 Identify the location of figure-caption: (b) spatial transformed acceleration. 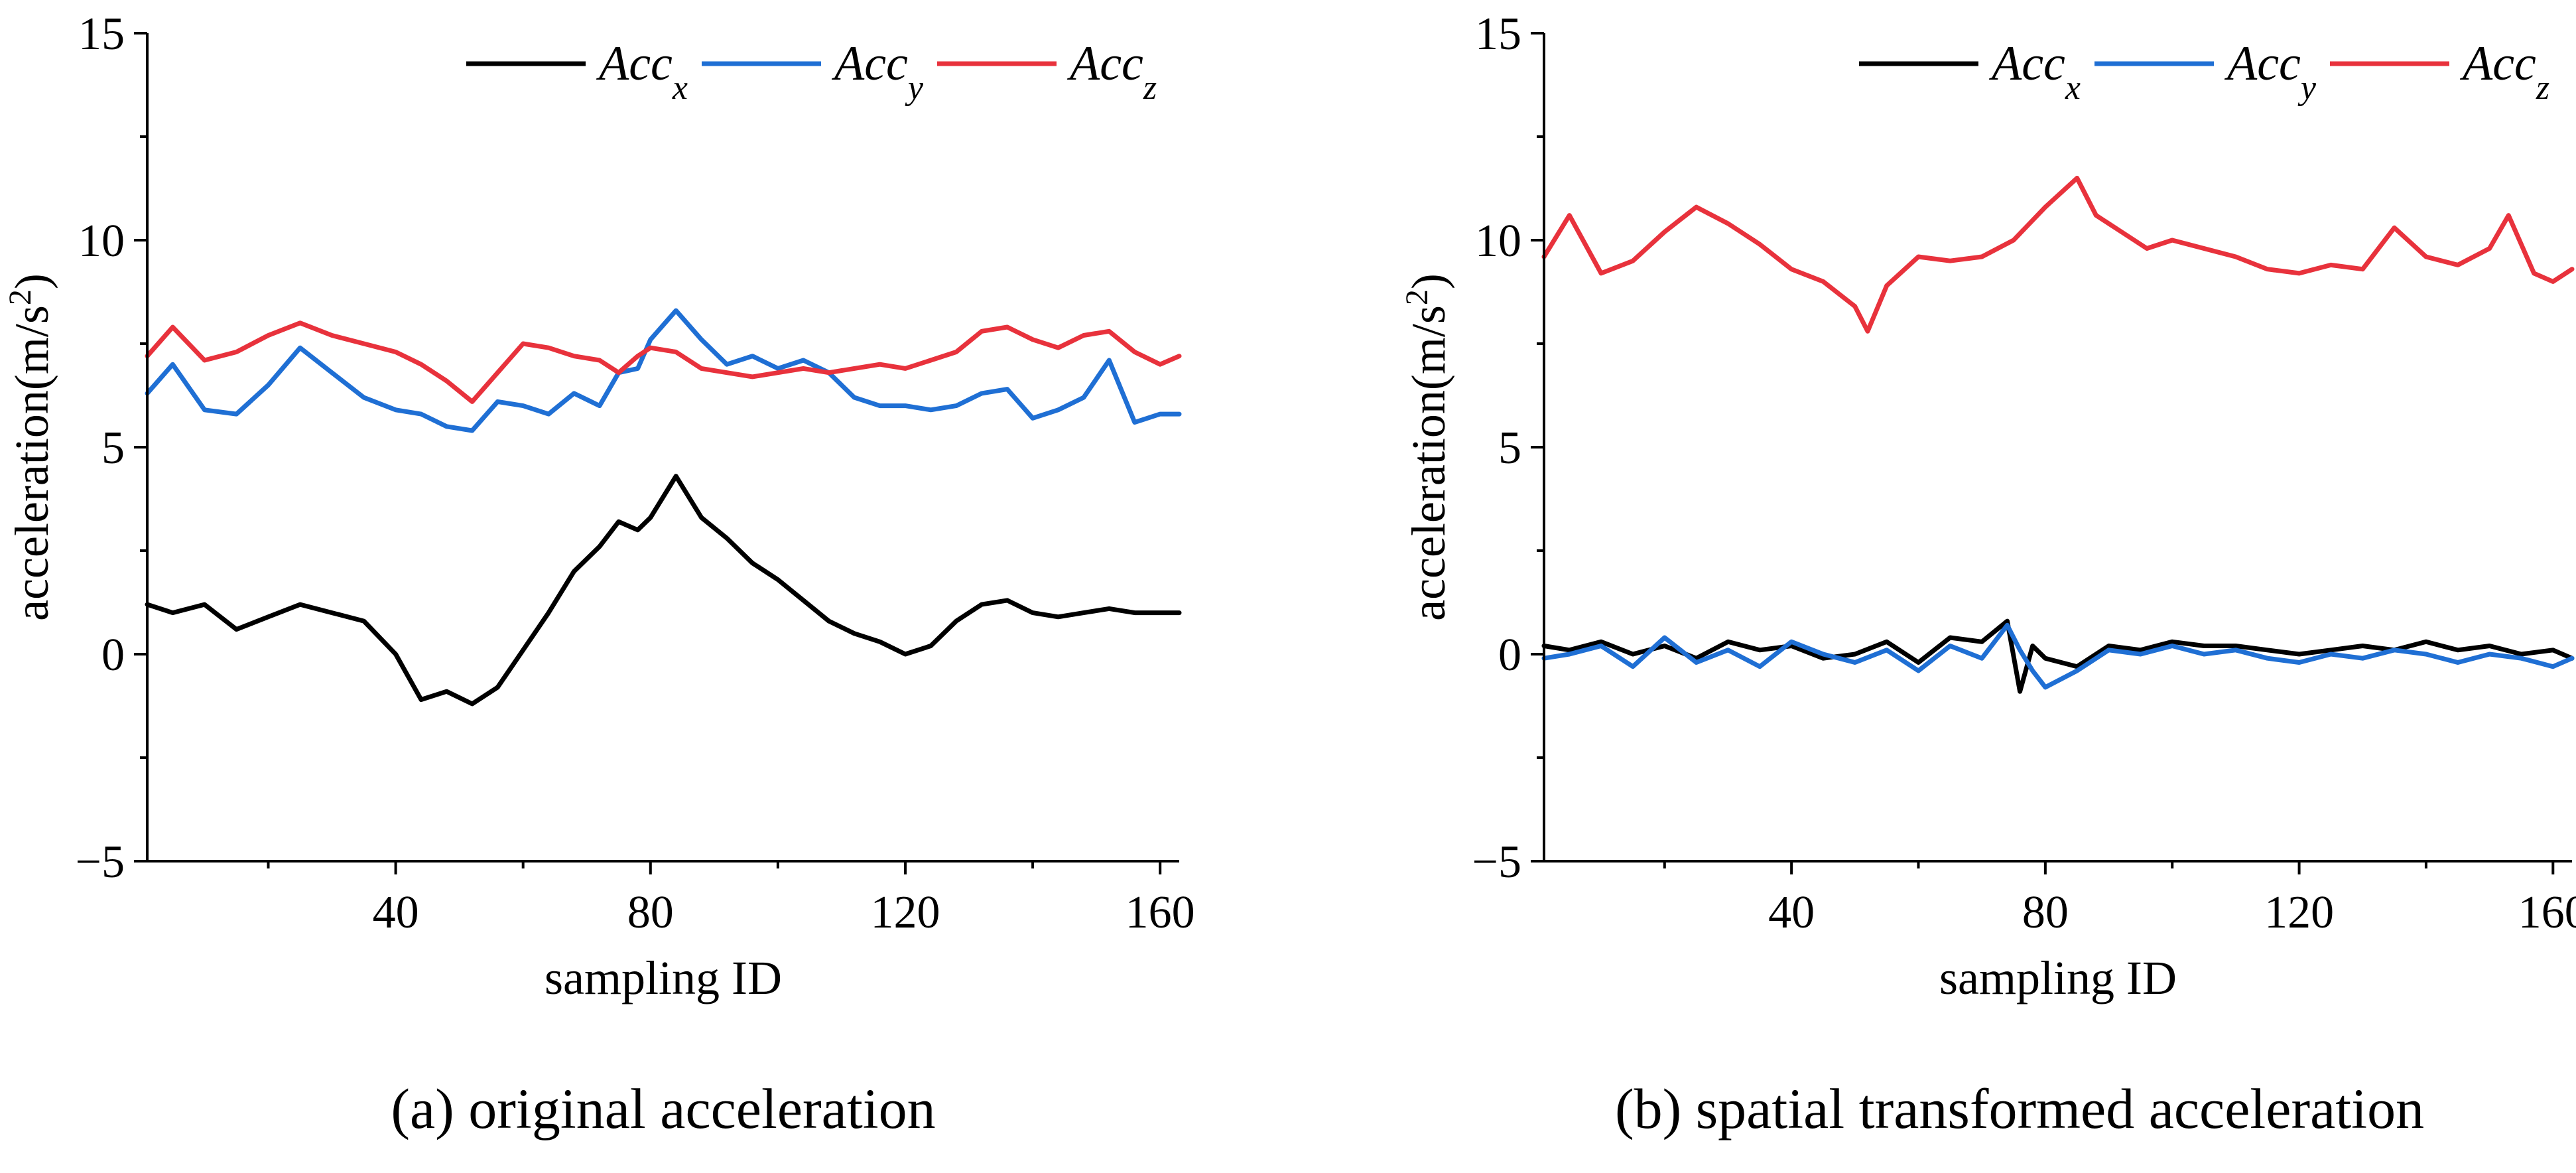
(2020, 1108).